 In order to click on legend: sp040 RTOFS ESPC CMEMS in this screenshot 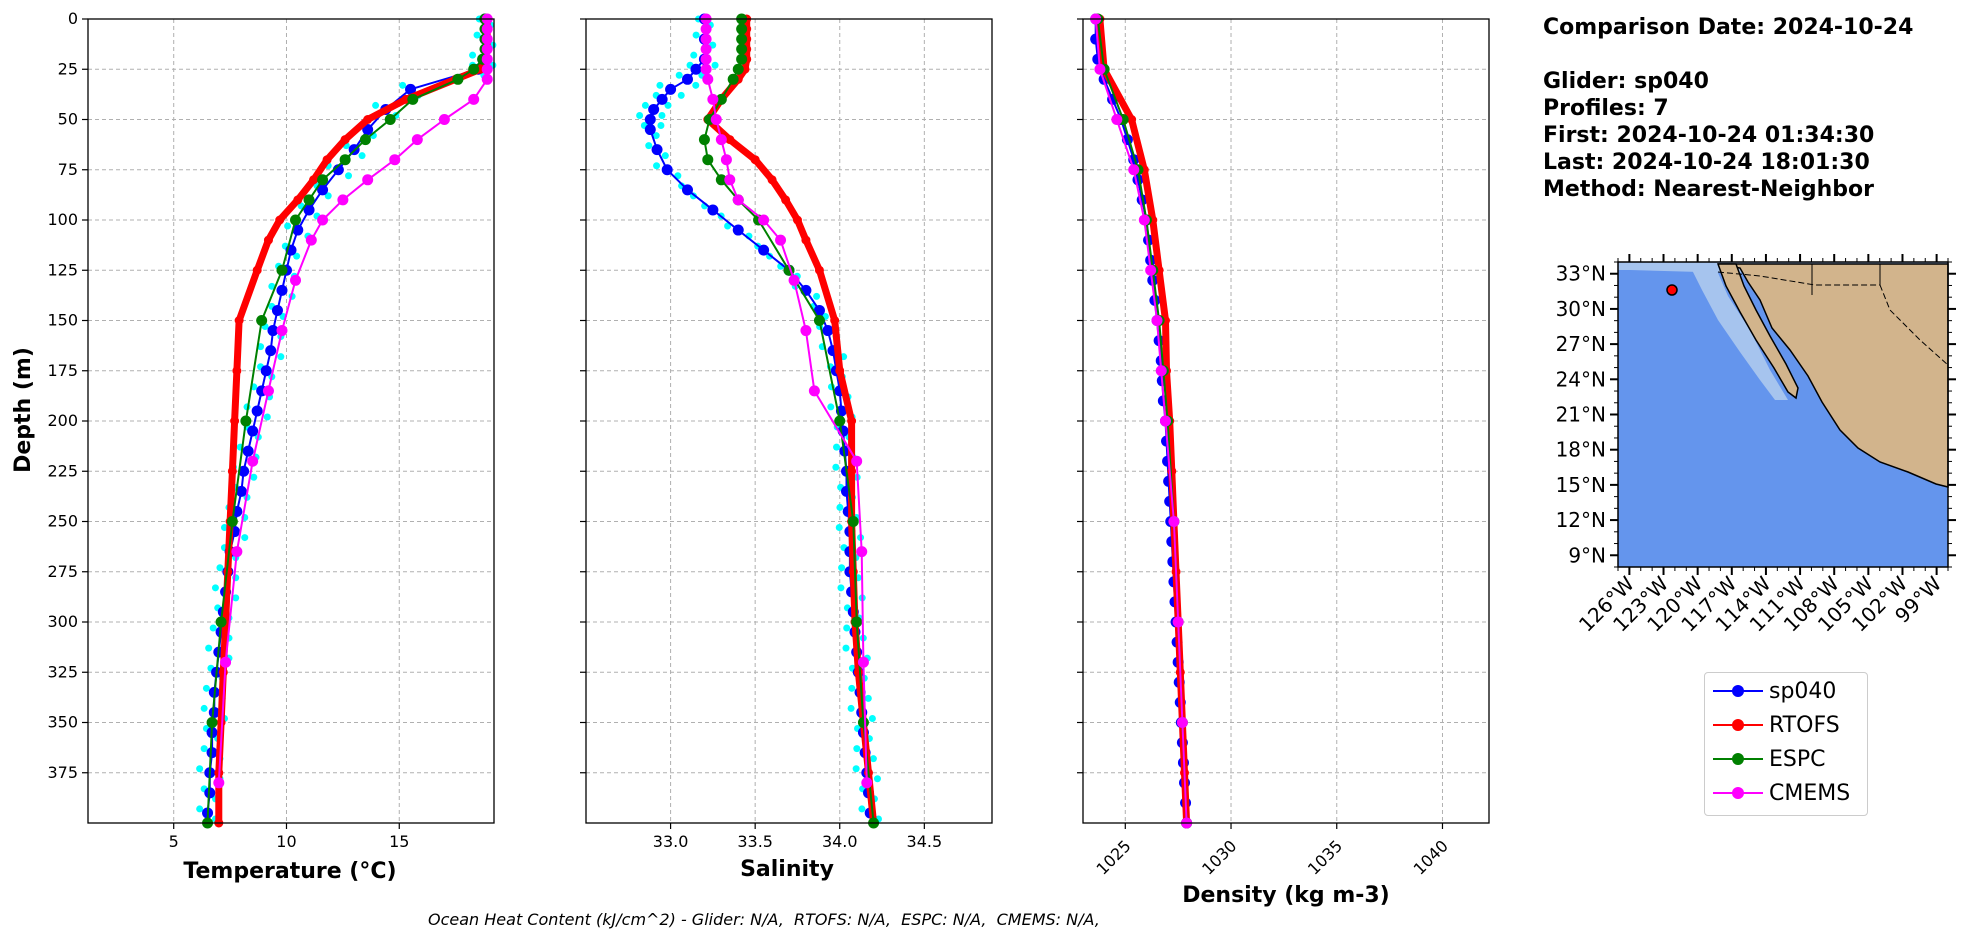, I will do `click(1786, 744)`.